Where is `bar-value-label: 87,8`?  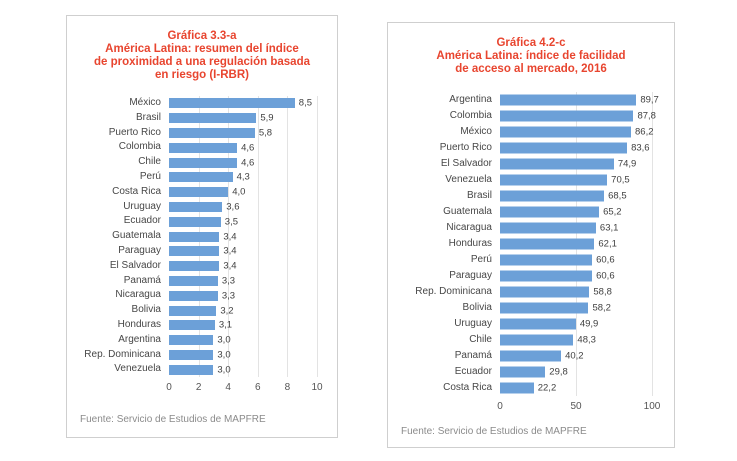 bar-value-label: 87,8 is located at coordinates (646, 116).